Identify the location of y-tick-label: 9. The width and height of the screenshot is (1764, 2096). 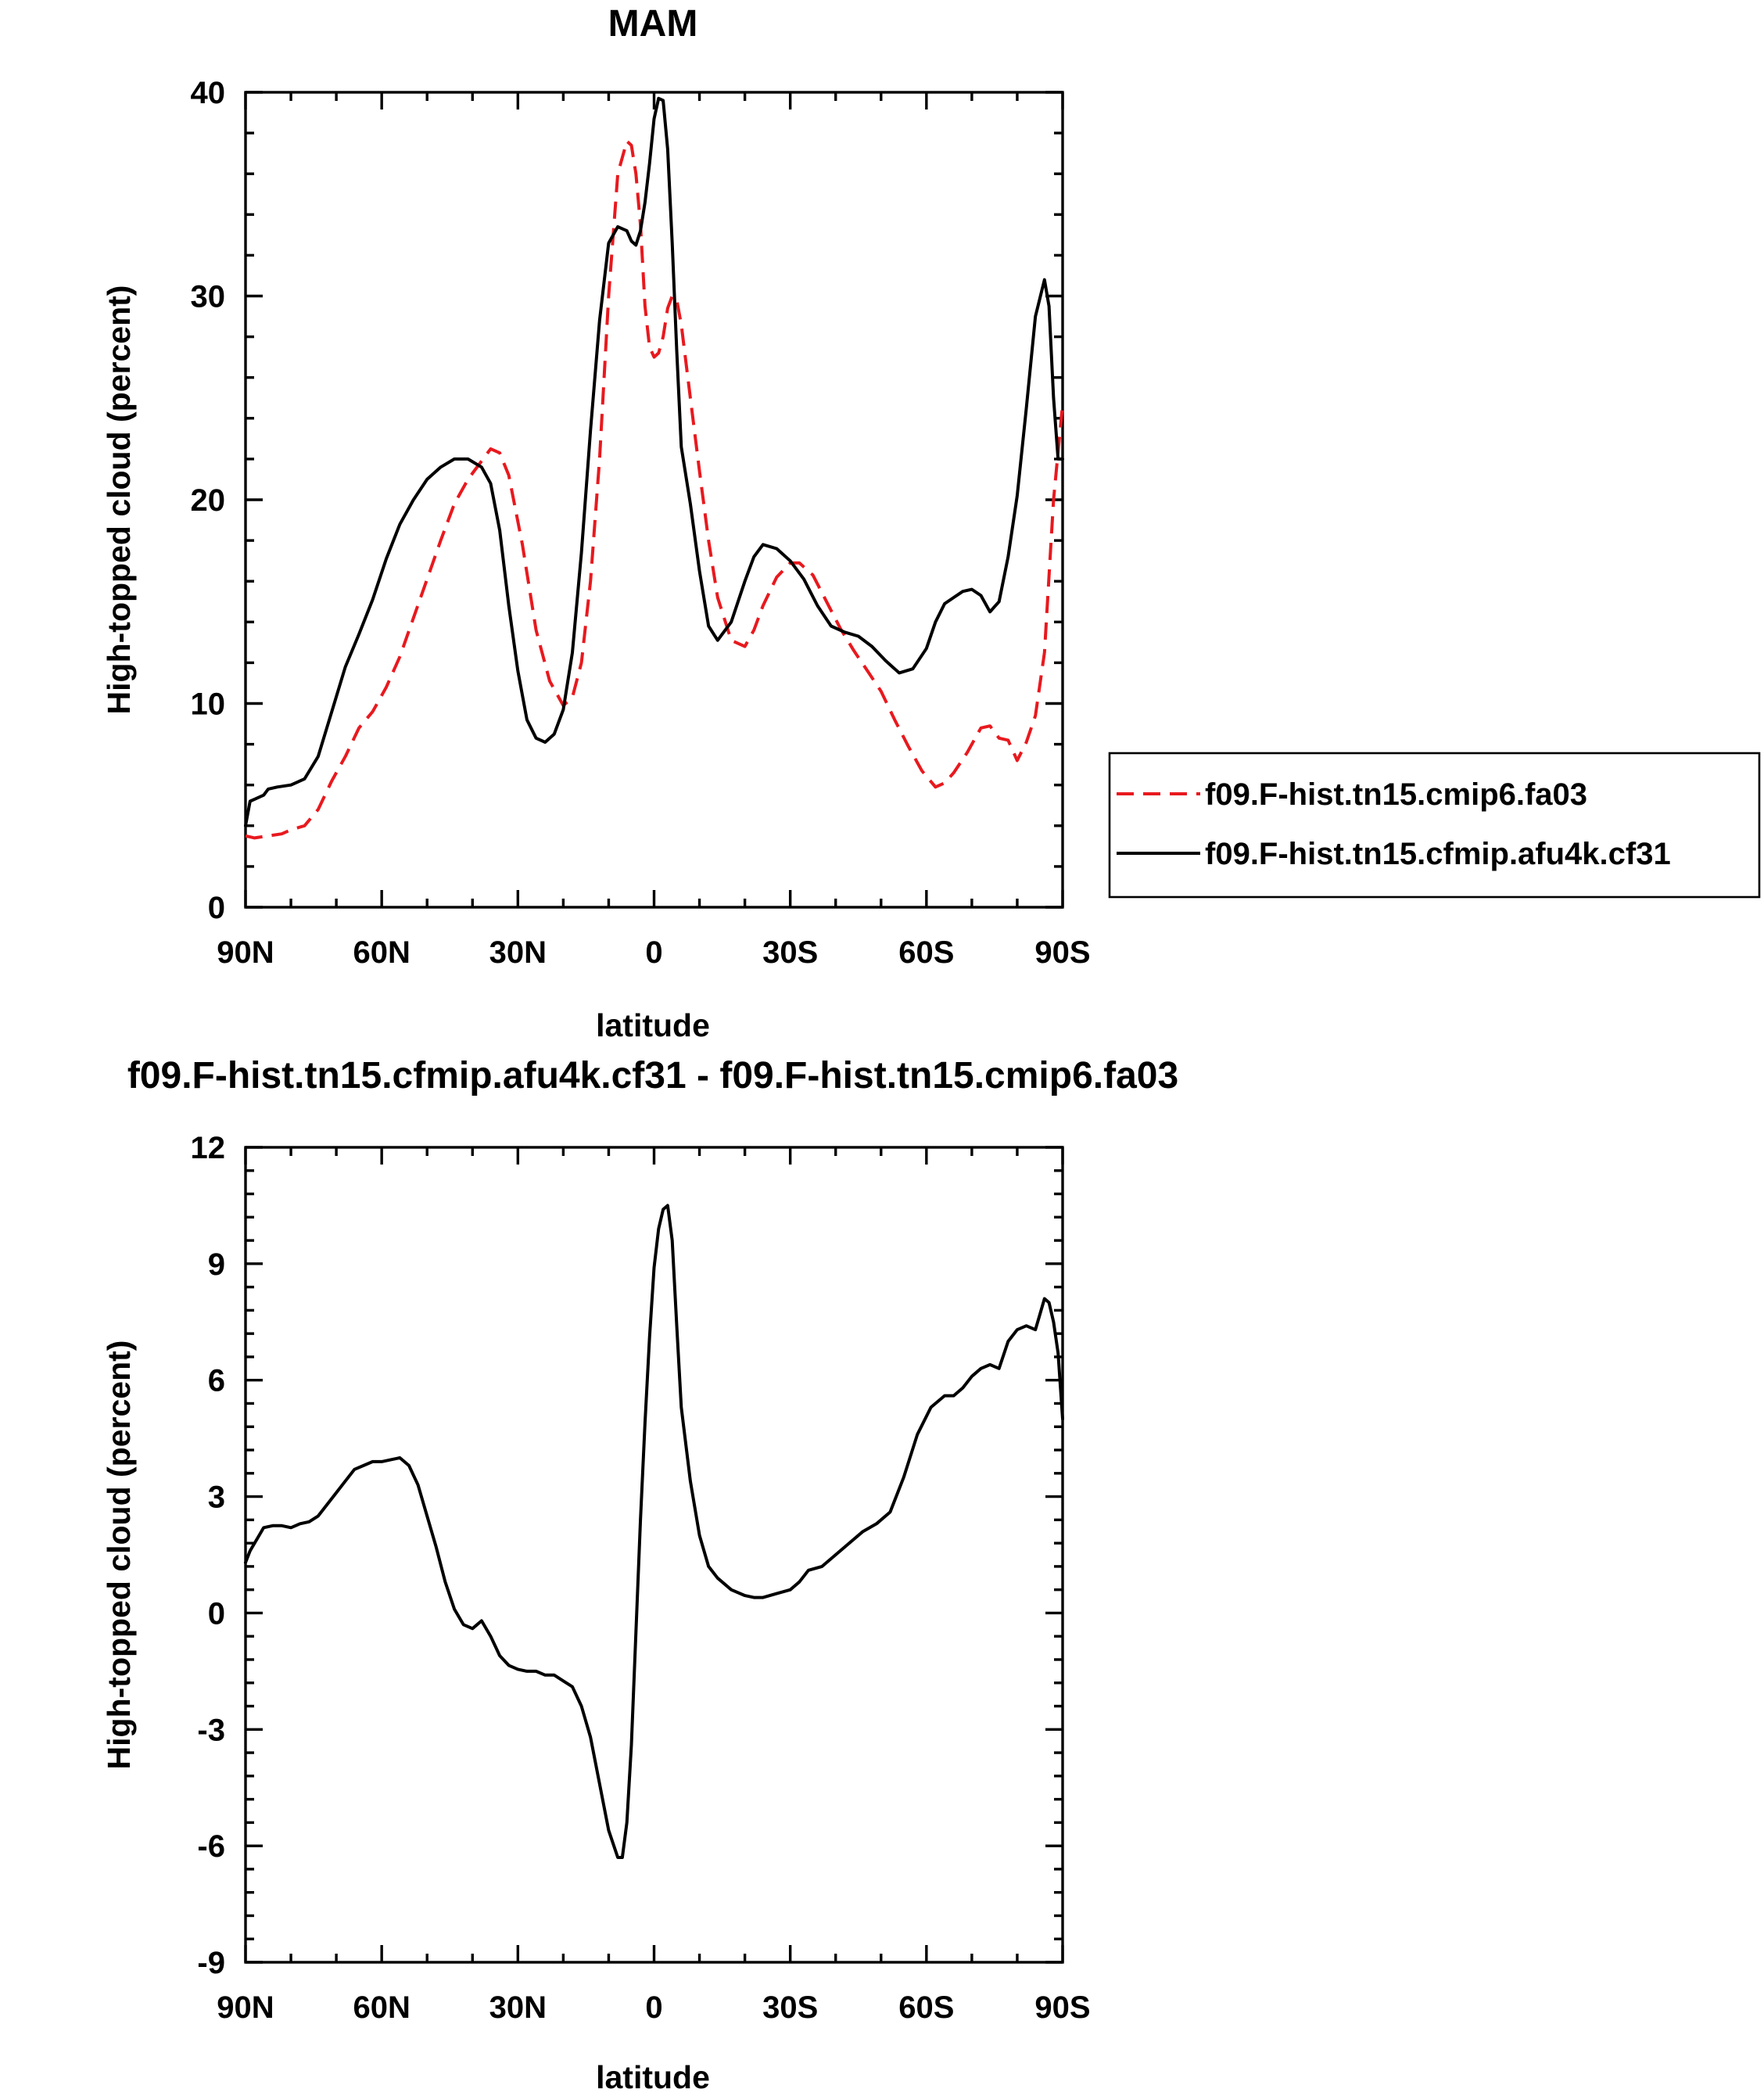
(217, 1264).